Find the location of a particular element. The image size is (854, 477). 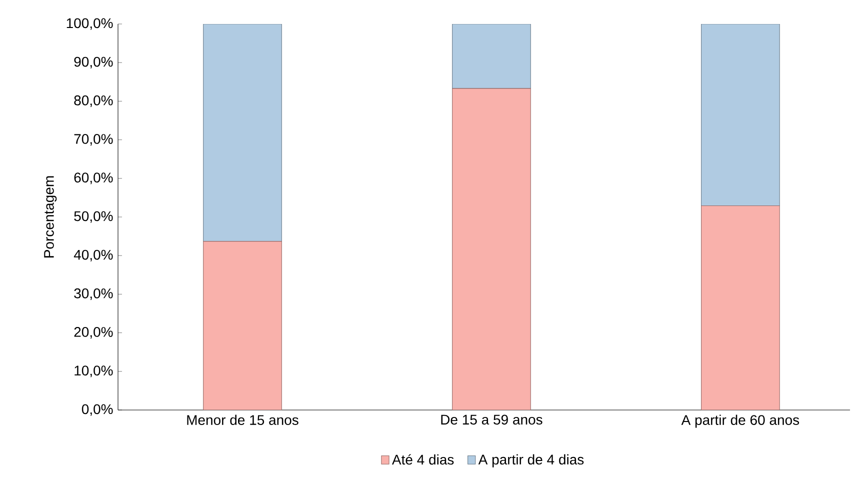

y-tick-label: 0,0% is located at coordinates (97, 410).